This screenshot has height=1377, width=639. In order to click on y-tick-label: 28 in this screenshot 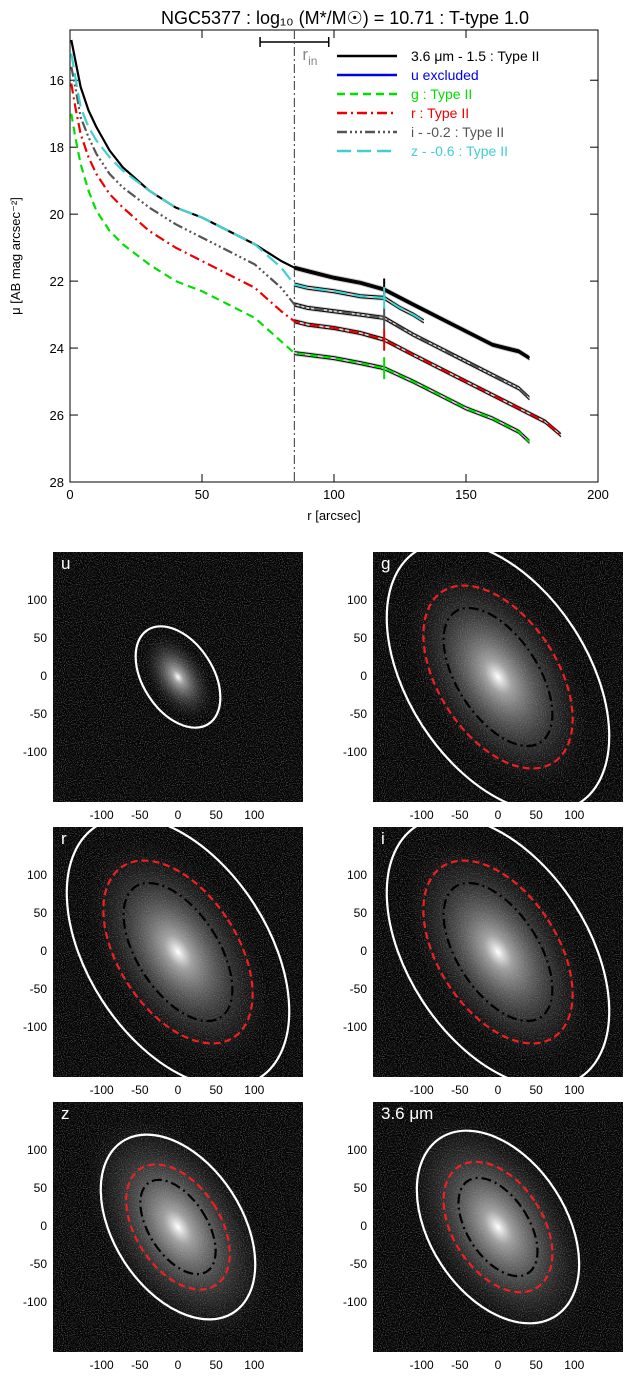, I will do `click(57, 482)`.